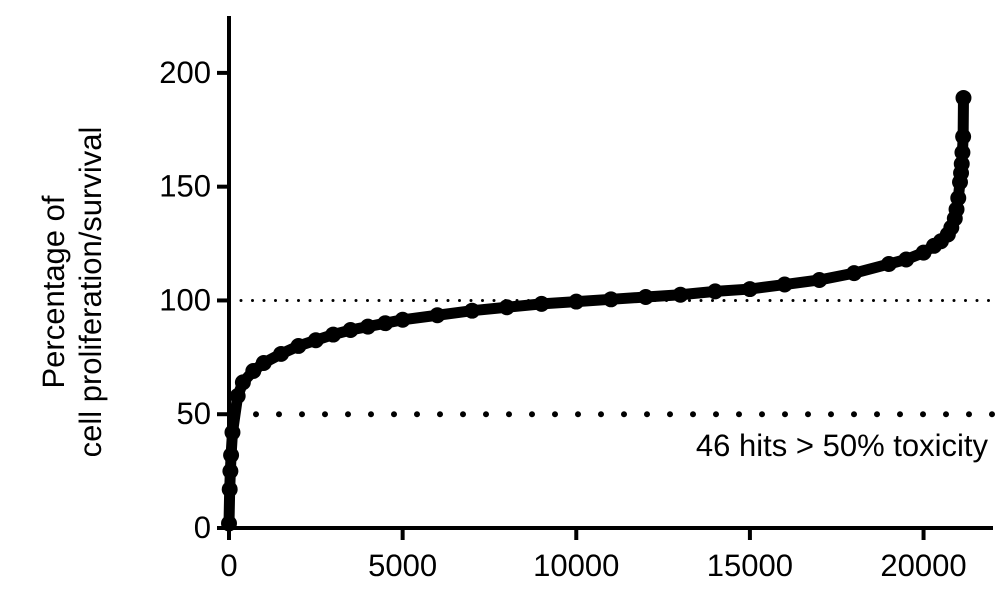 The width and height of the screenshot is (995, 591). What do you see at coordinates (185, 186) in the screenshot?
I see `y-tick-label: 150` at bounding box center [185, 186].